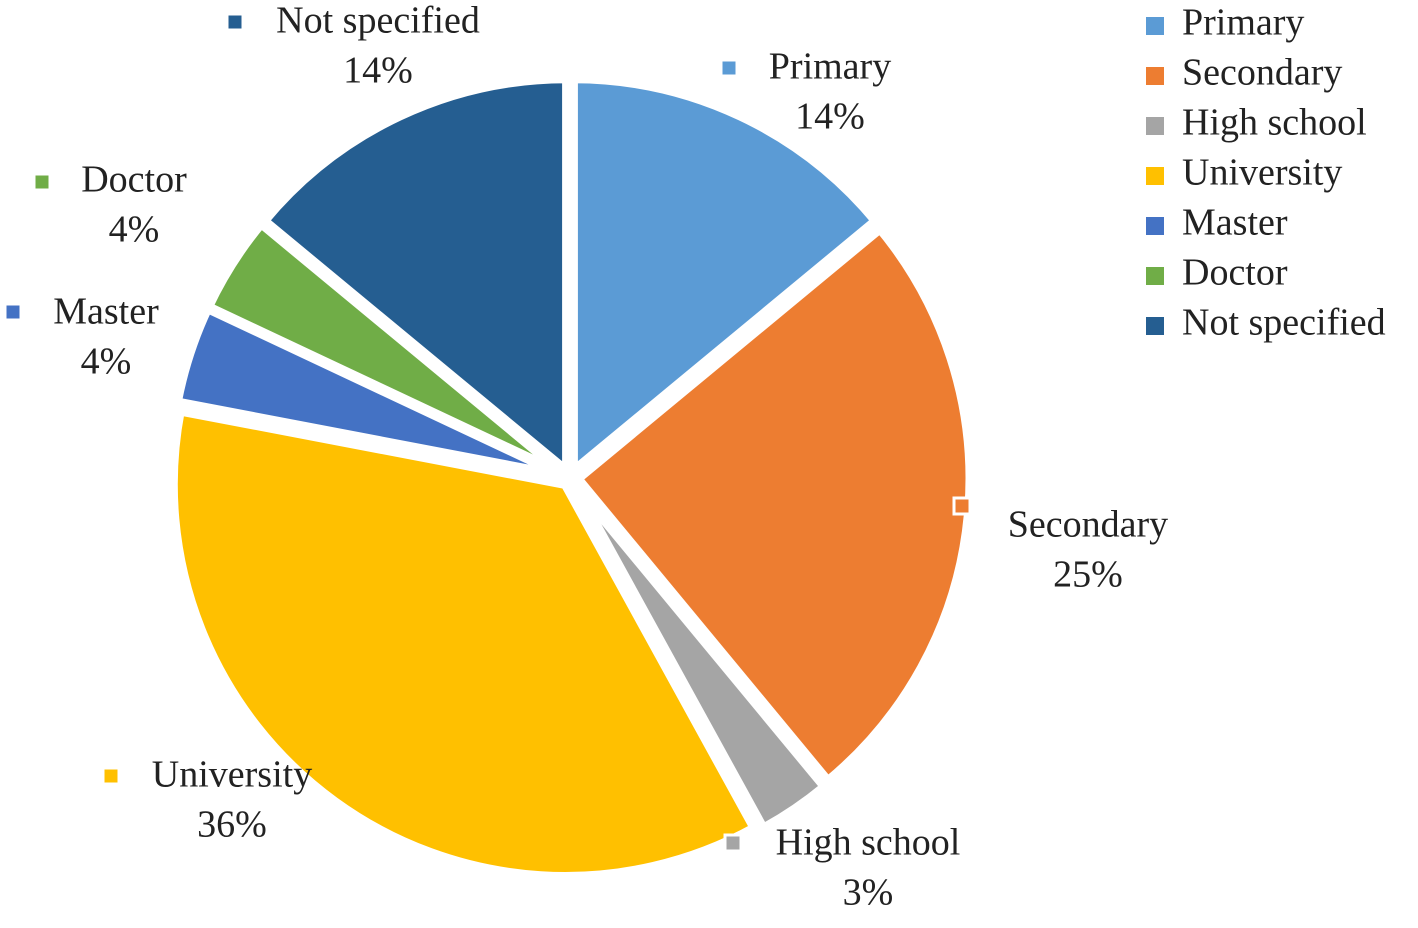 This screenshot has height=928, width=1418. Describe the element at coordinates (206, 800) in the screenshot. I see `data-label-university: University 36%` at that location.